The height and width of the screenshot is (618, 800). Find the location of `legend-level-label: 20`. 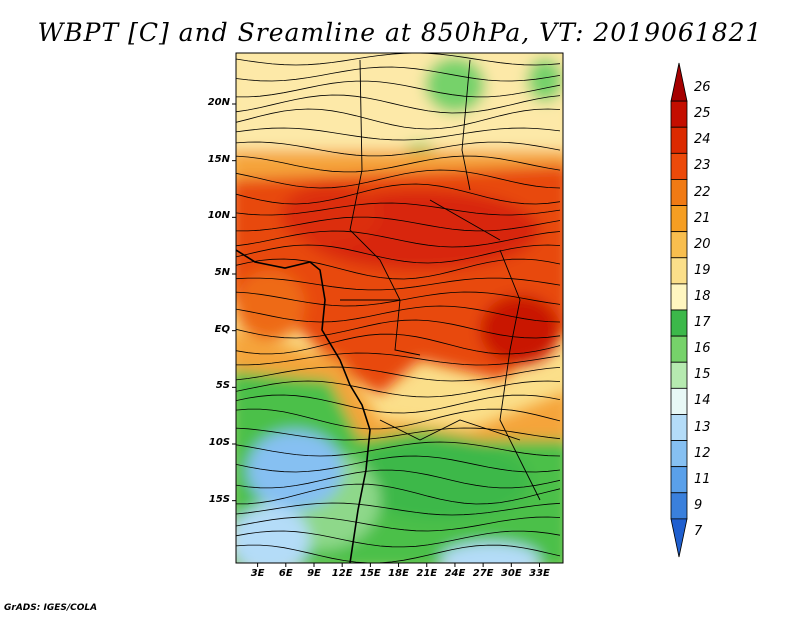

legend-level-label: 20 is located at coordinates (702, 244).